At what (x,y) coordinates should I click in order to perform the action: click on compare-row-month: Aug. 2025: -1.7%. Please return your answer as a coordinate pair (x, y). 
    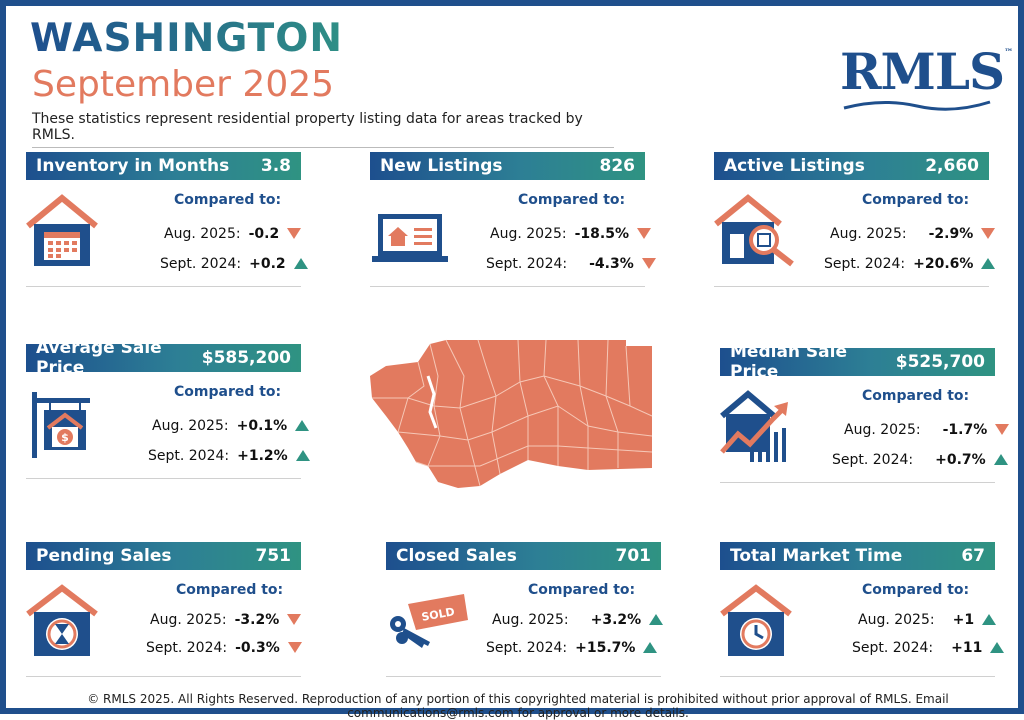
    Looking at the image, I should click on (927, 430).